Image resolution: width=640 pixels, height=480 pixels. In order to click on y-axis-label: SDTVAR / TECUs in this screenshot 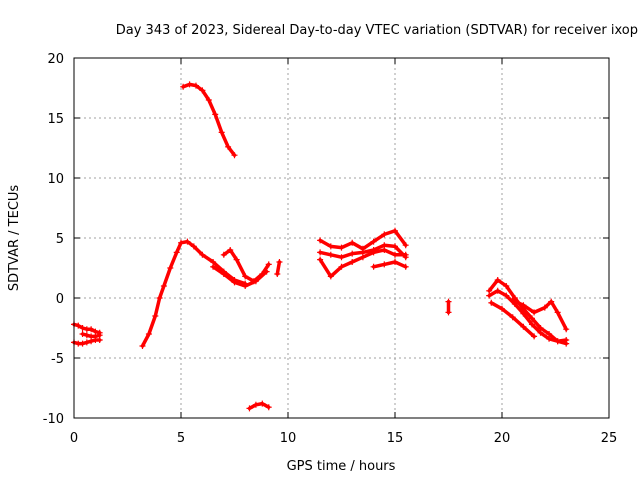, I will do `click(14, 238)`.